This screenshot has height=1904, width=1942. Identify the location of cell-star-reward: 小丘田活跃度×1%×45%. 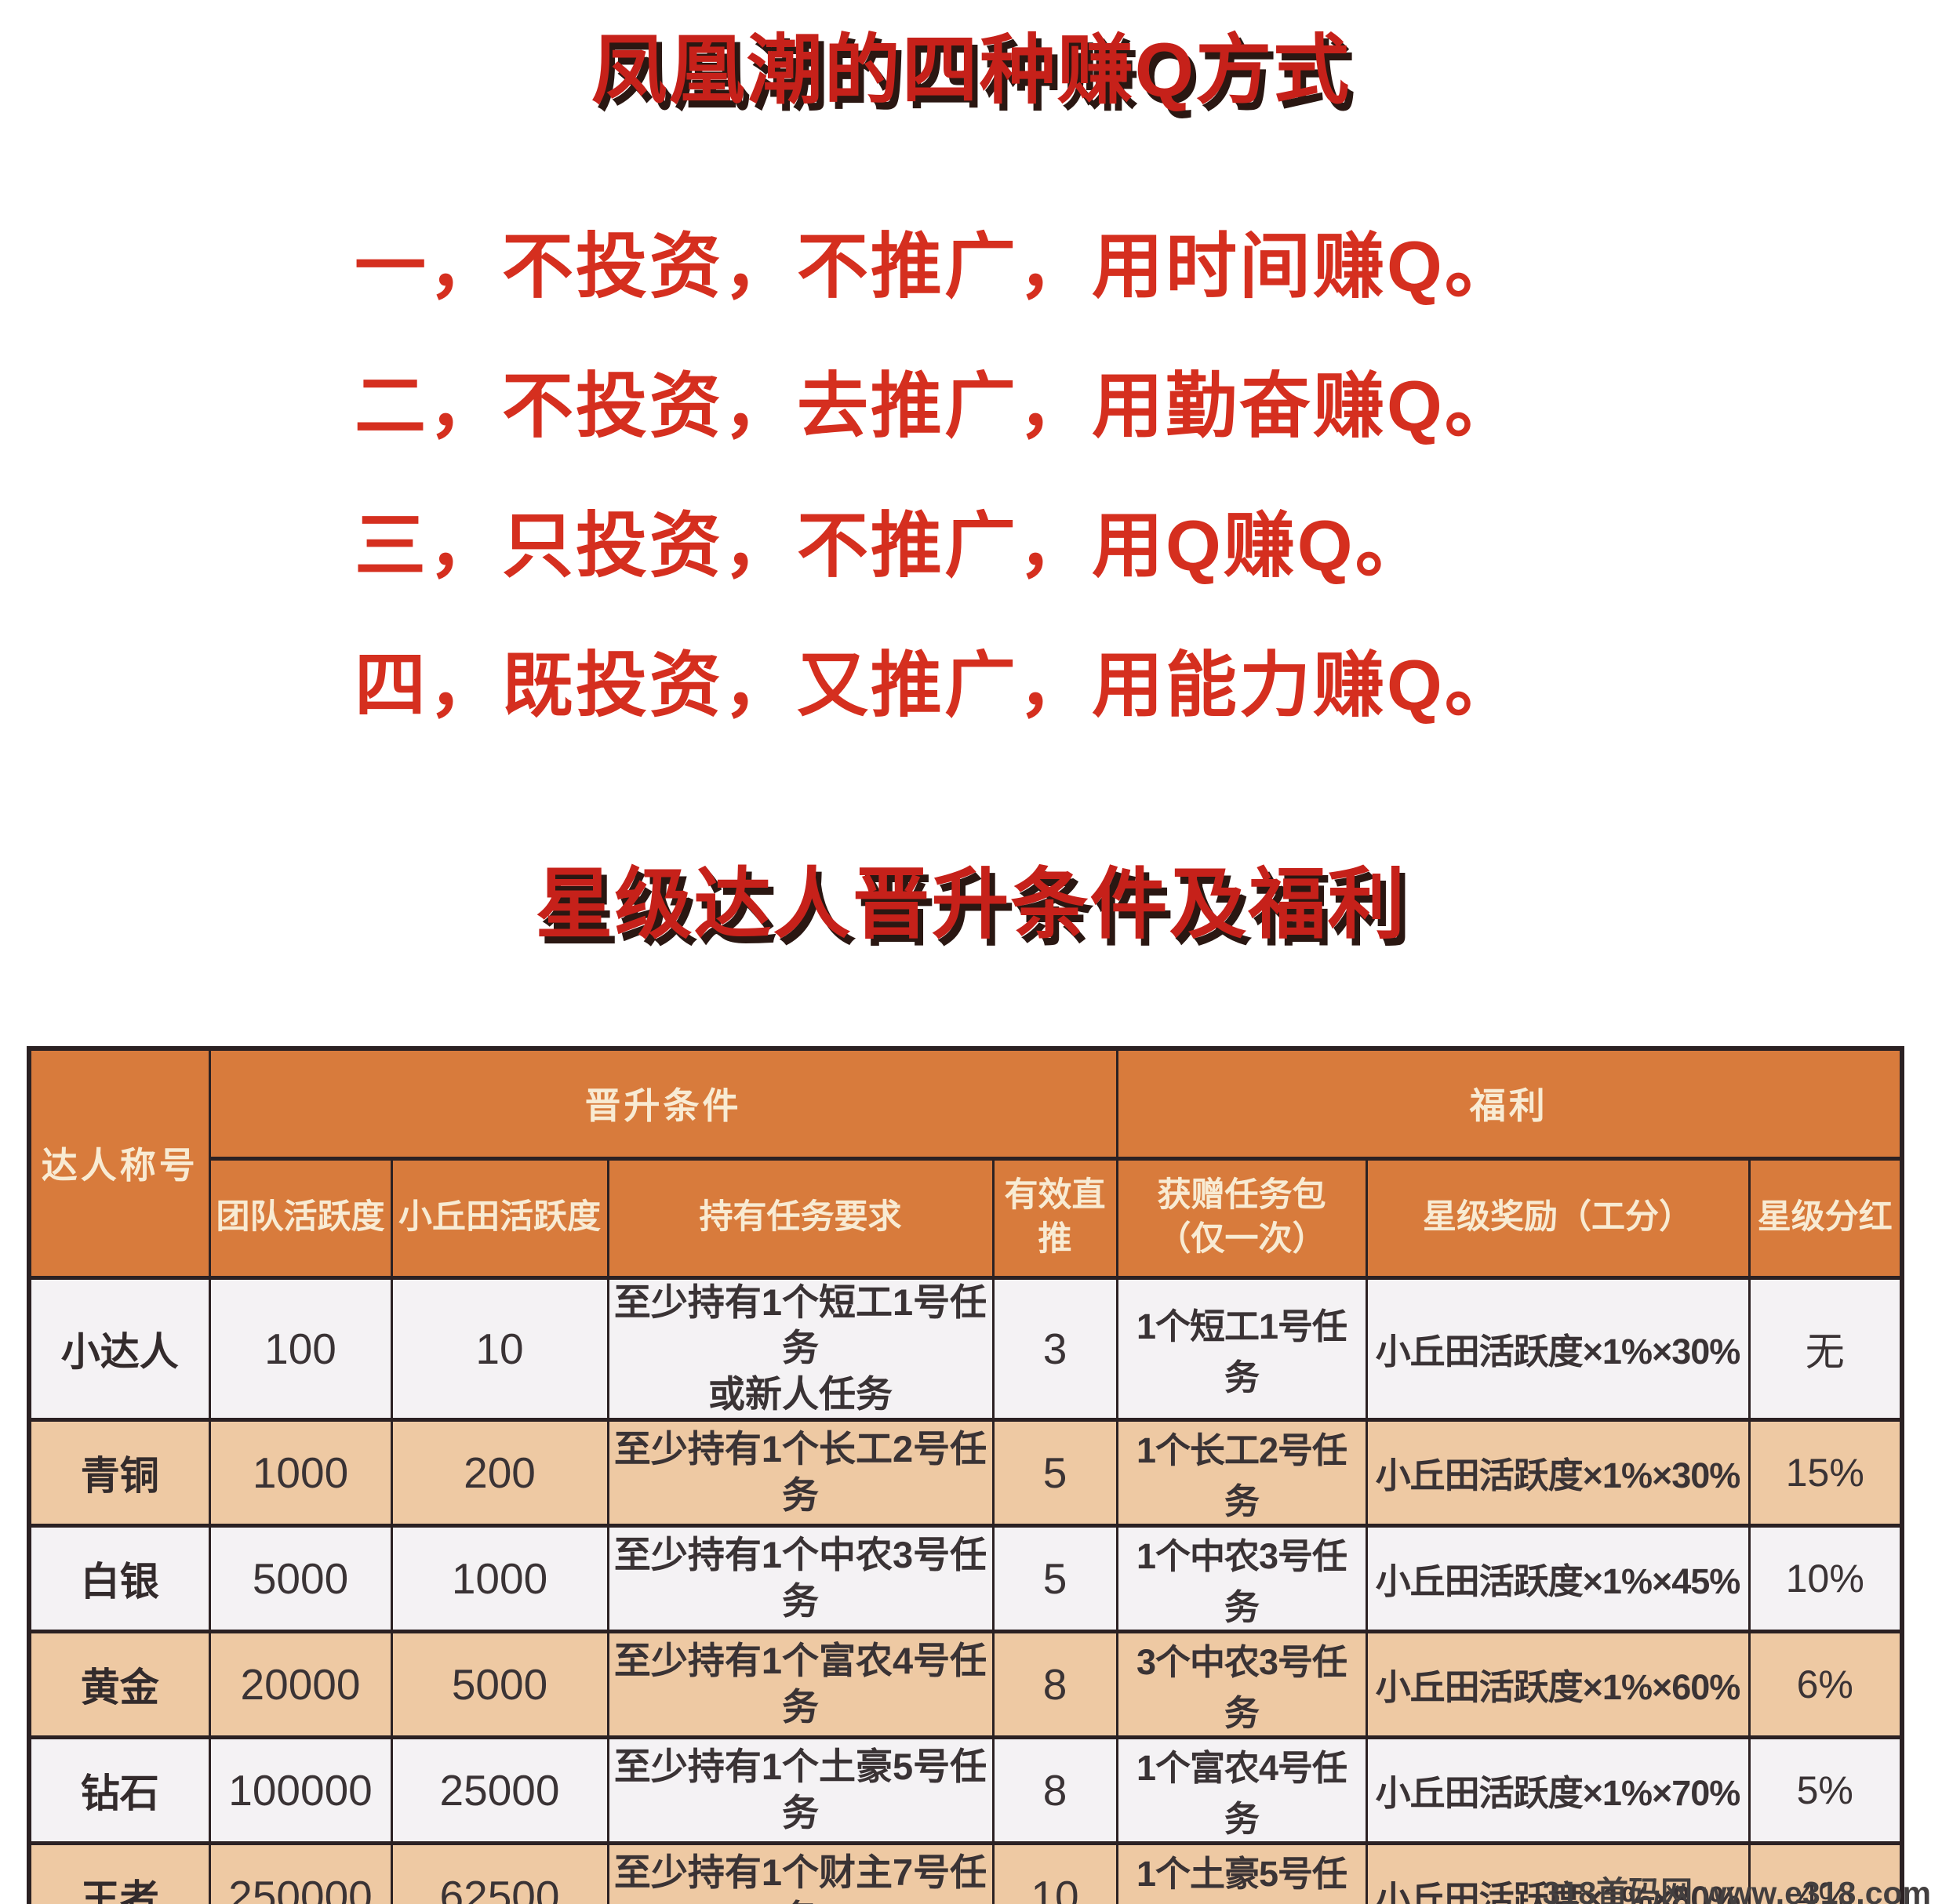
(1558, 1578).